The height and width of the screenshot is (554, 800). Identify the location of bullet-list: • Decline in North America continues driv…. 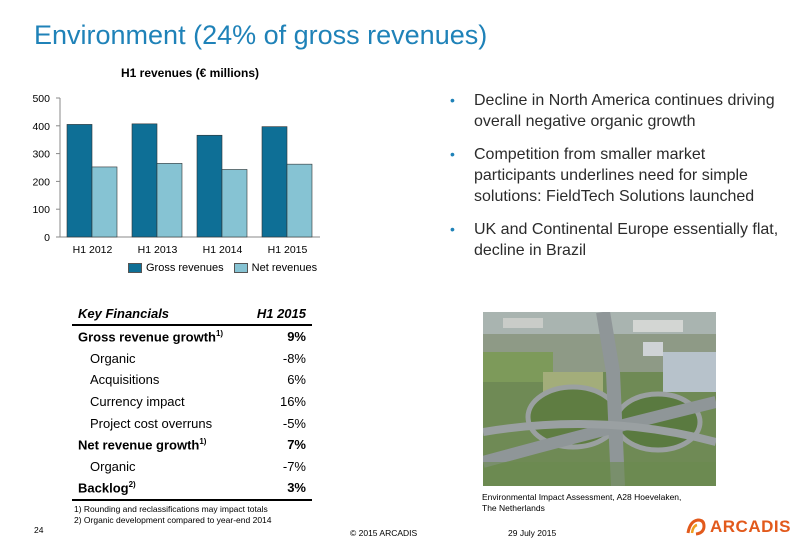
(620, 181).